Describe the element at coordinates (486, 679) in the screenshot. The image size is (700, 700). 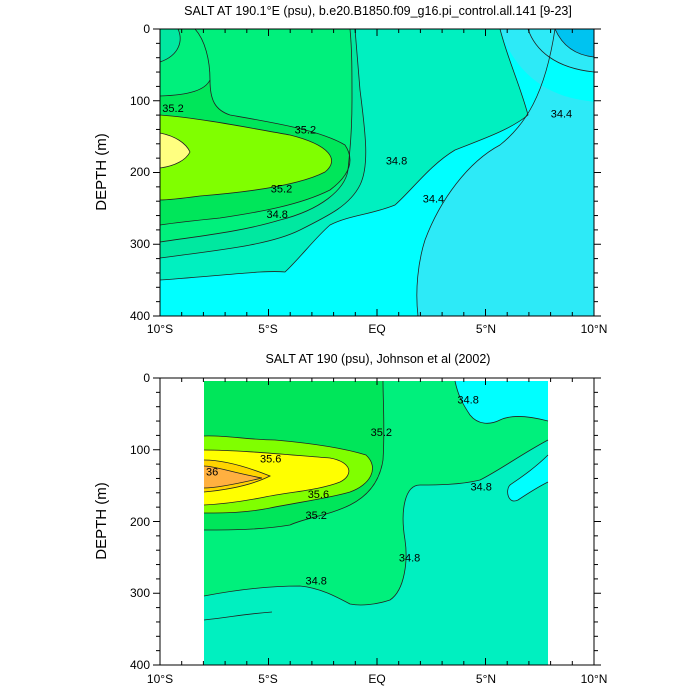
I see `panel2-x-tick-label: 5°N` at that location.